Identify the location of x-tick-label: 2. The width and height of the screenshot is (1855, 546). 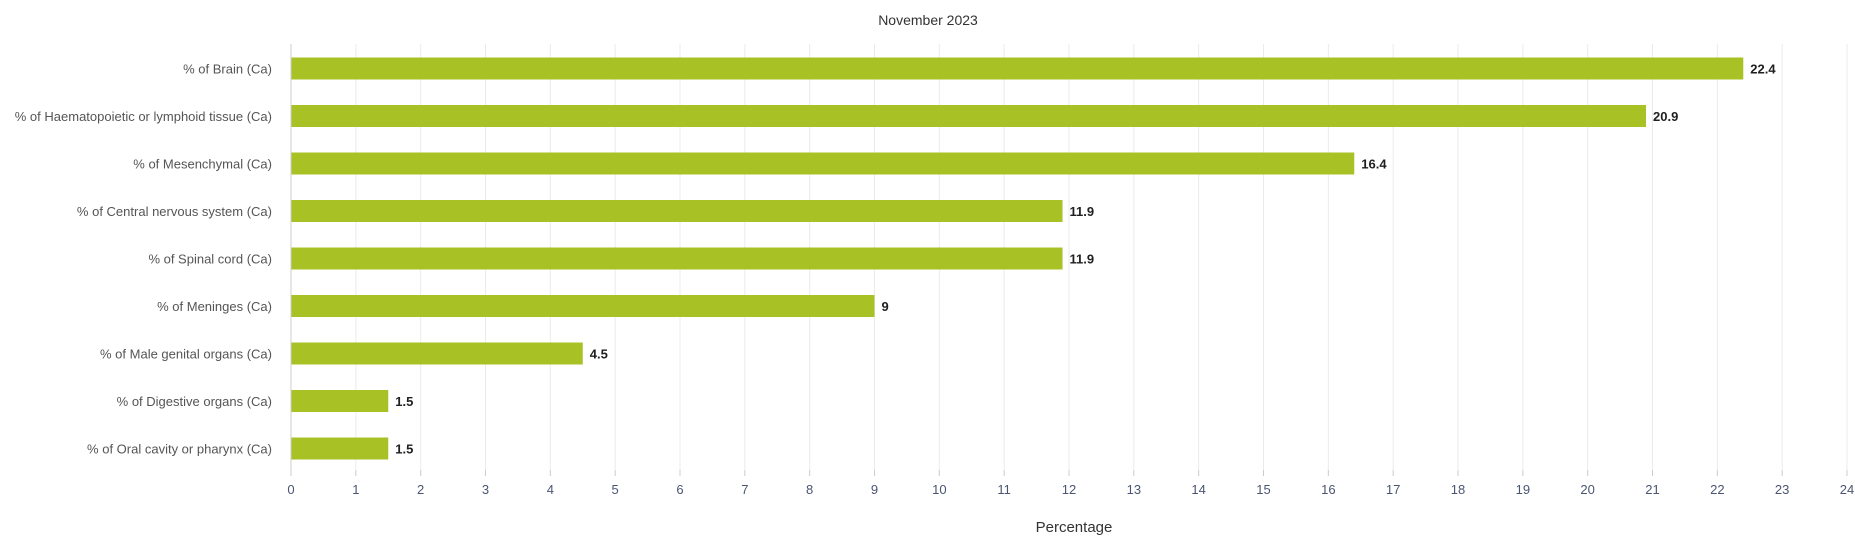
(420, 489).